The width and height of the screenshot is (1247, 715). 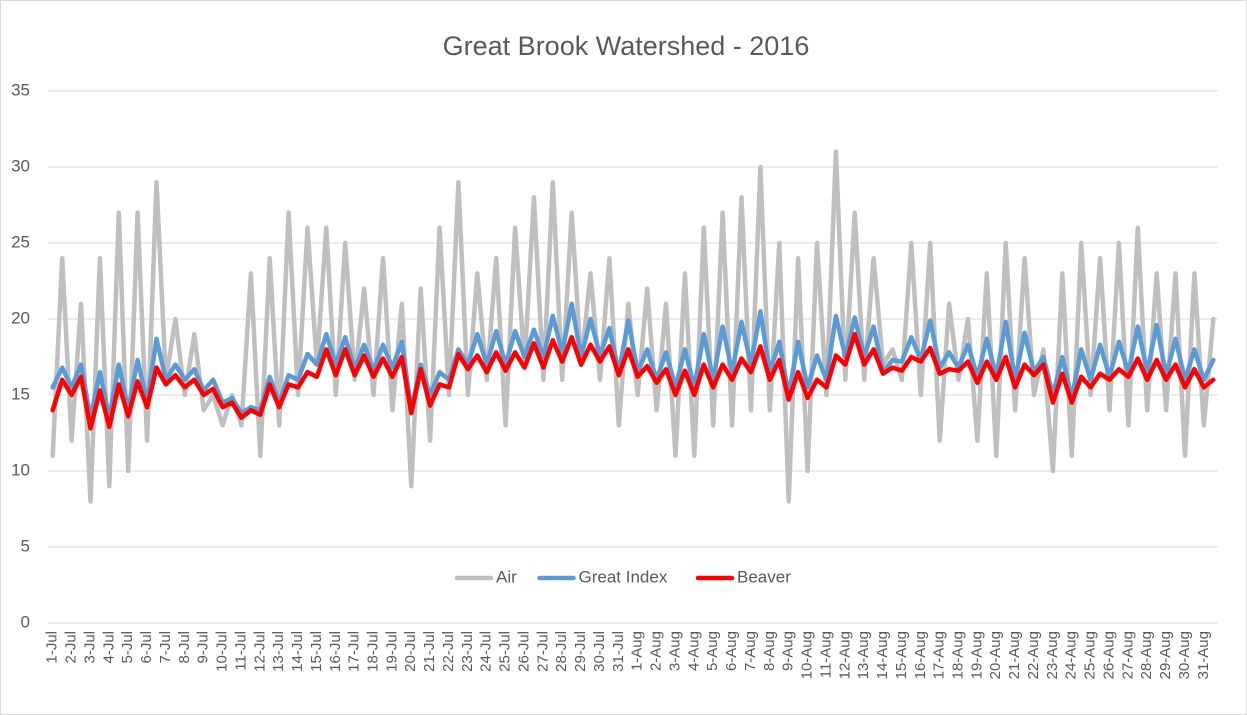 What do you see at coordinates (618, 651) in the screenshot?
I see `x-tick-label: 31-Jul` at bounding box center [618, 651].